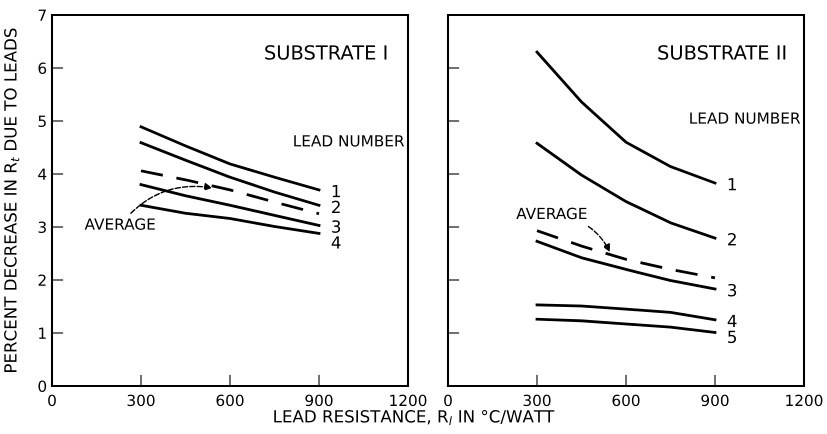 This screenshot has width=827, height=434. What do you see at coordinates (325, 52) in the screenshot?
I see `text: SUBSTRATE I` at bounding box center [325, 52].